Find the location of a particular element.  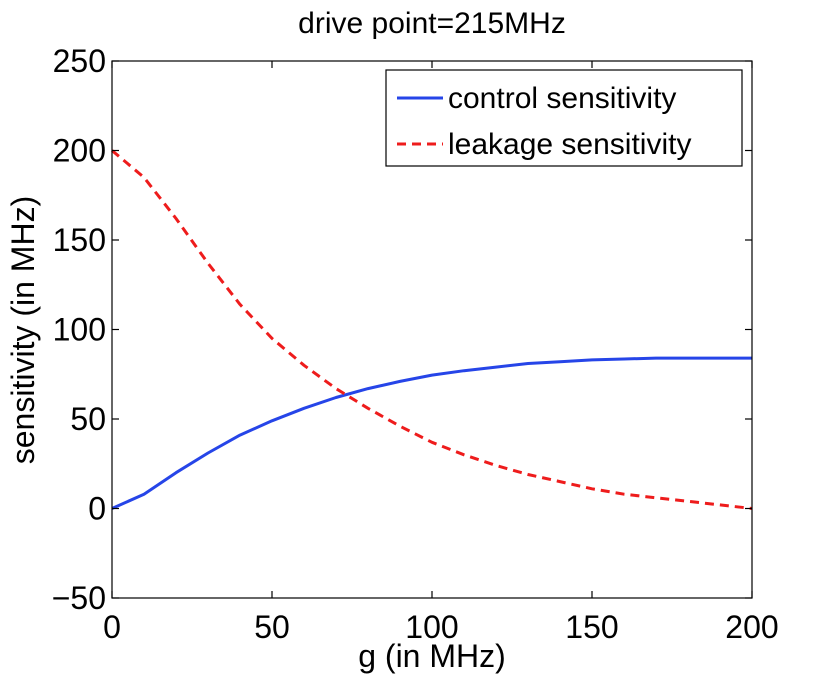

y-axis-label: sensitivity (in MHz) is located at coordinates (23, 330).